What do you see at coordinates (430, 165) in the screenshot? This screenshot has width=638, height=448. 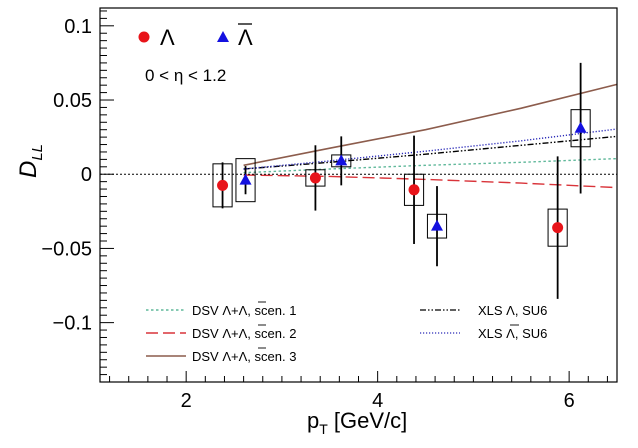 I see `curve-dotted` at bounding box center [430, 165].